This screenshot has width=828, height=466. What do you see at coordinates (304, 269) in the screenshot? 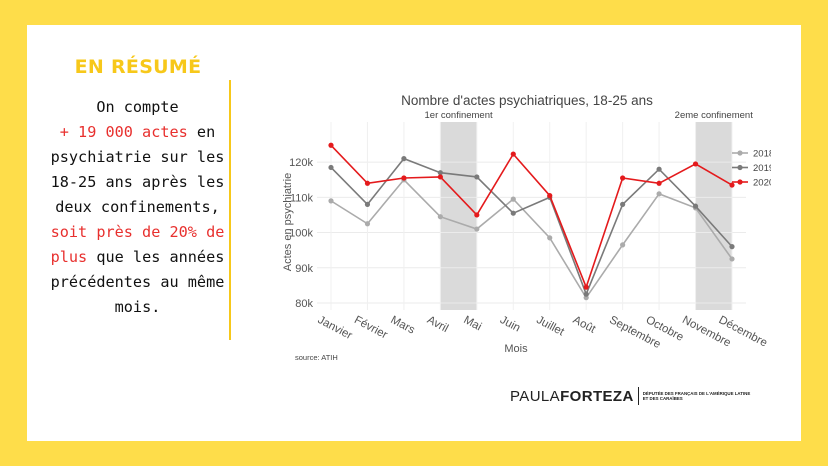
I see `y-tick-label: 90k` at bounding box center [304, 269].